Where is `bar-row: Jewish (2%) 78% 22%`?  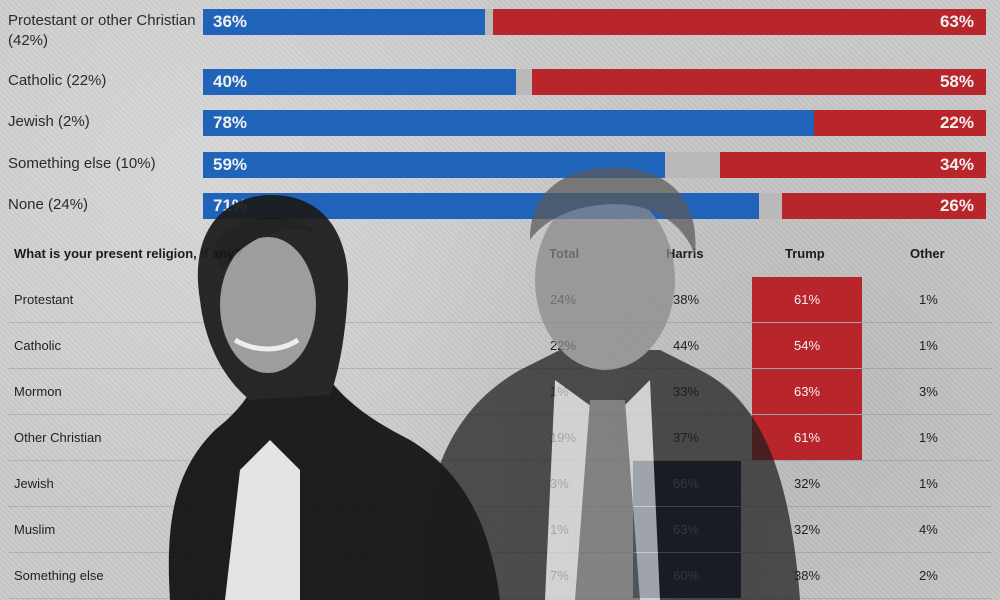
bar-row: Jewish (2%) 78% 22% is located at coordinates (500, 123).